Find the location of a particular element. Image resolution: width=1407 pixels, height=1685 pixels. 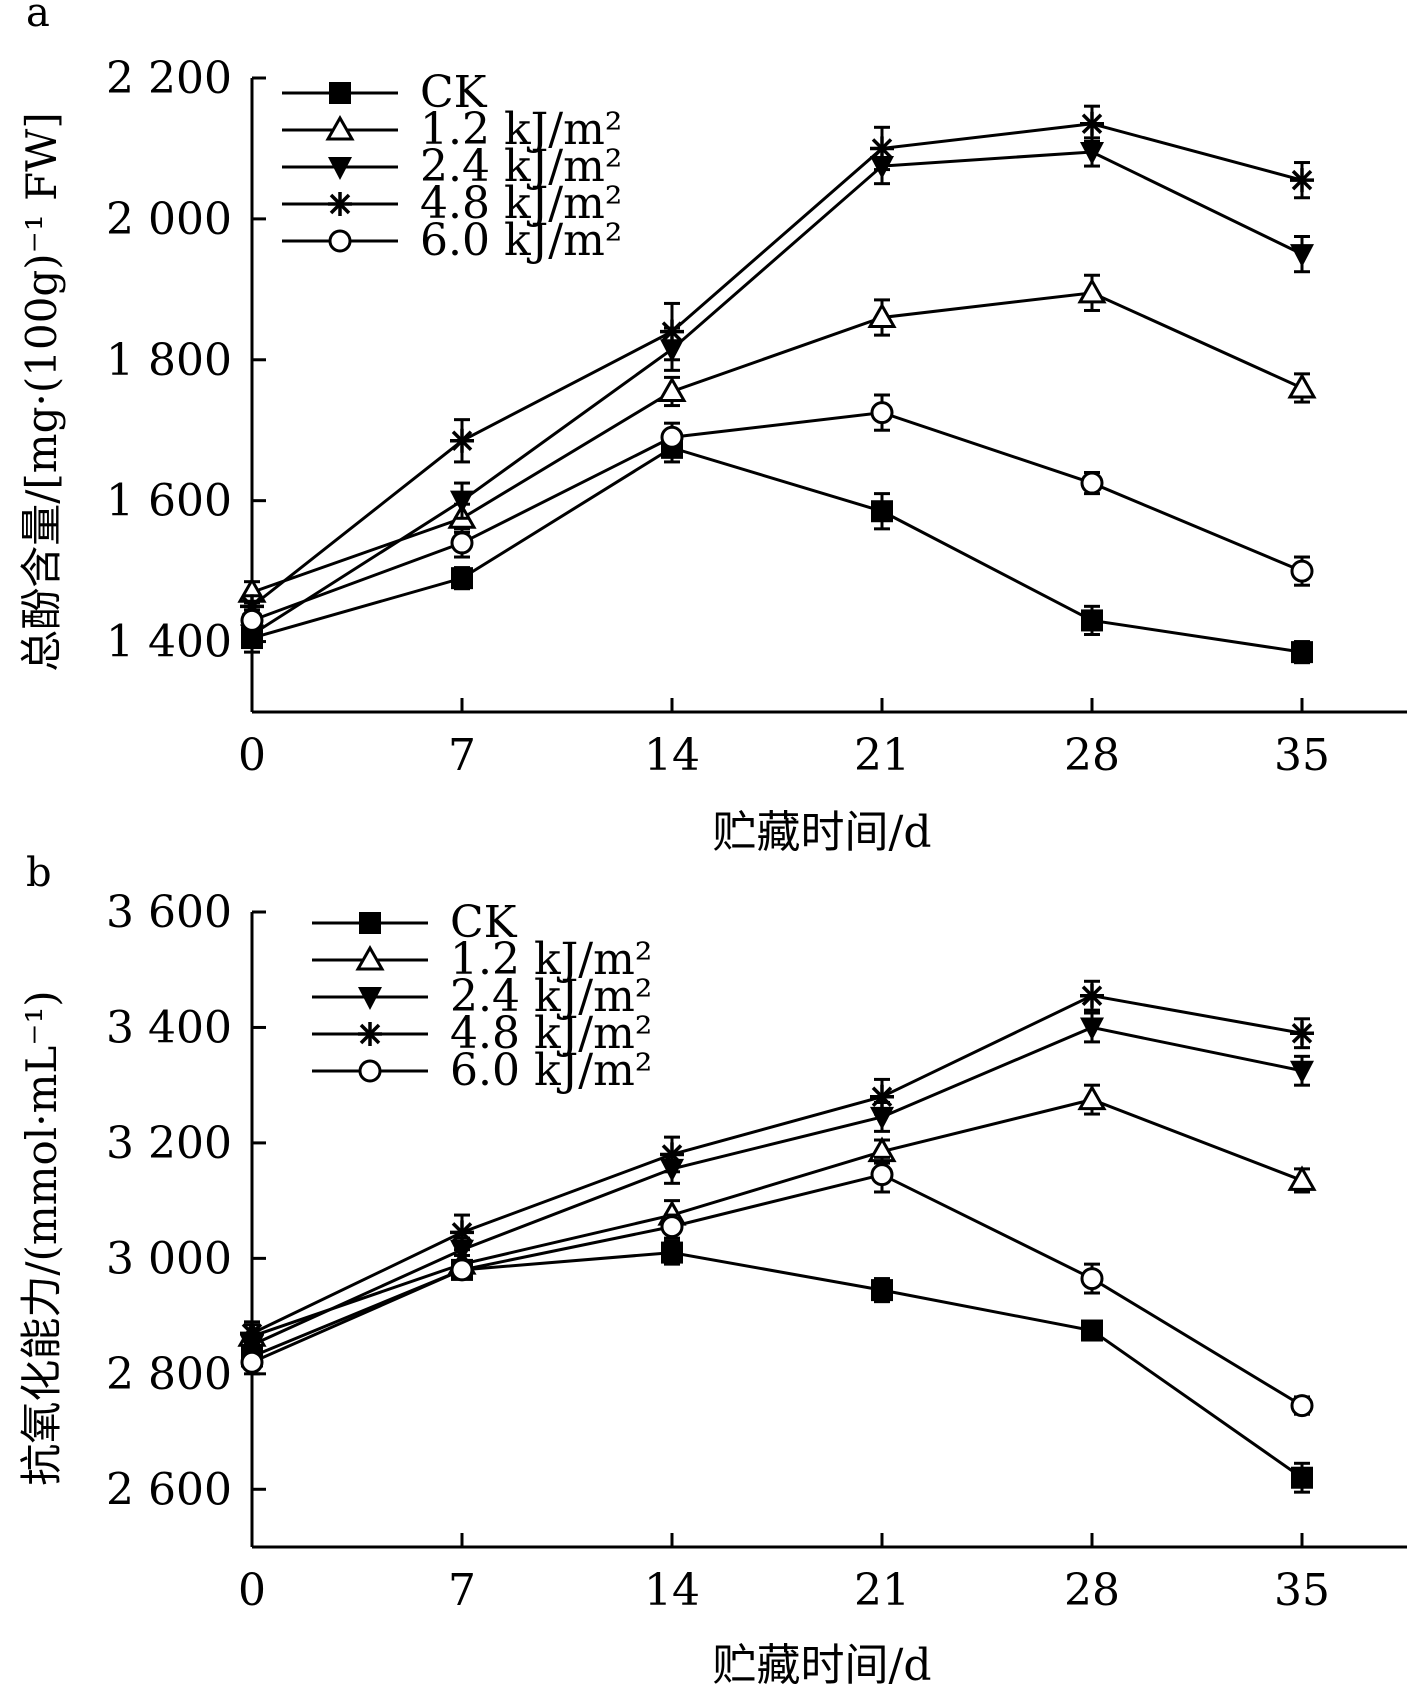

x-tick-label: 14 is located at coordinates (672, 755).